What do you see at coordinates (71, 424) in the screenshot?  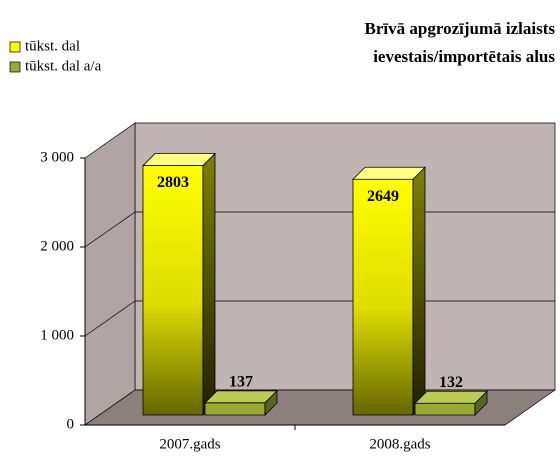 I see `y-tick-label: 0` at bounding box center [71, 424].